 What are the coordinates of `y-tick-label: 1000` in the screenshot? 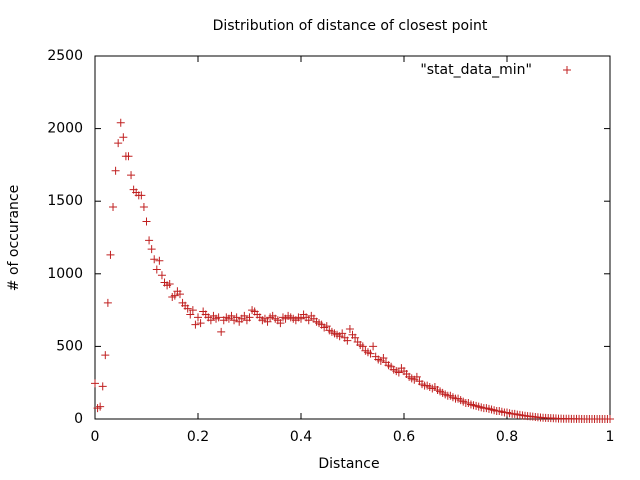 It's located at (65, 274).